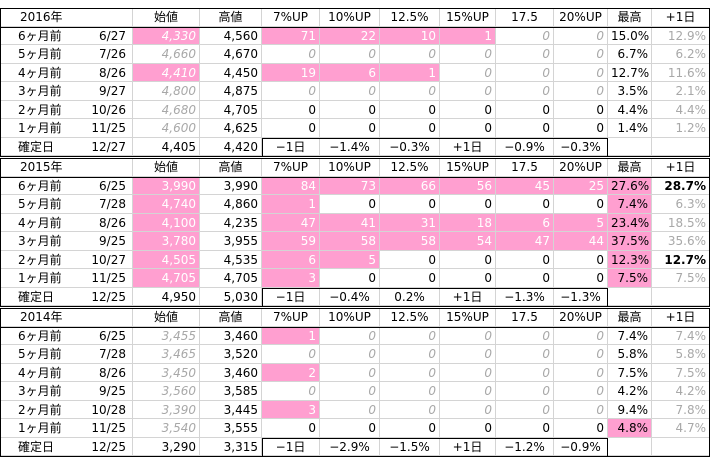 Image resolution: width=710 pixels, height=458 pixels. What do you see at coordinates (630, 128) in the screenshot?
I see `value-cell: 1.4%` at bounding box center [630, 128].